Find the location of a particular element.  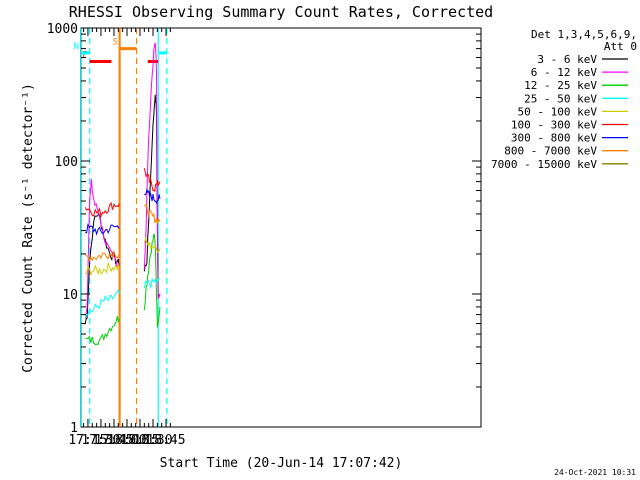

y-tick-label: 1000 is located at coordinates (62, 29).